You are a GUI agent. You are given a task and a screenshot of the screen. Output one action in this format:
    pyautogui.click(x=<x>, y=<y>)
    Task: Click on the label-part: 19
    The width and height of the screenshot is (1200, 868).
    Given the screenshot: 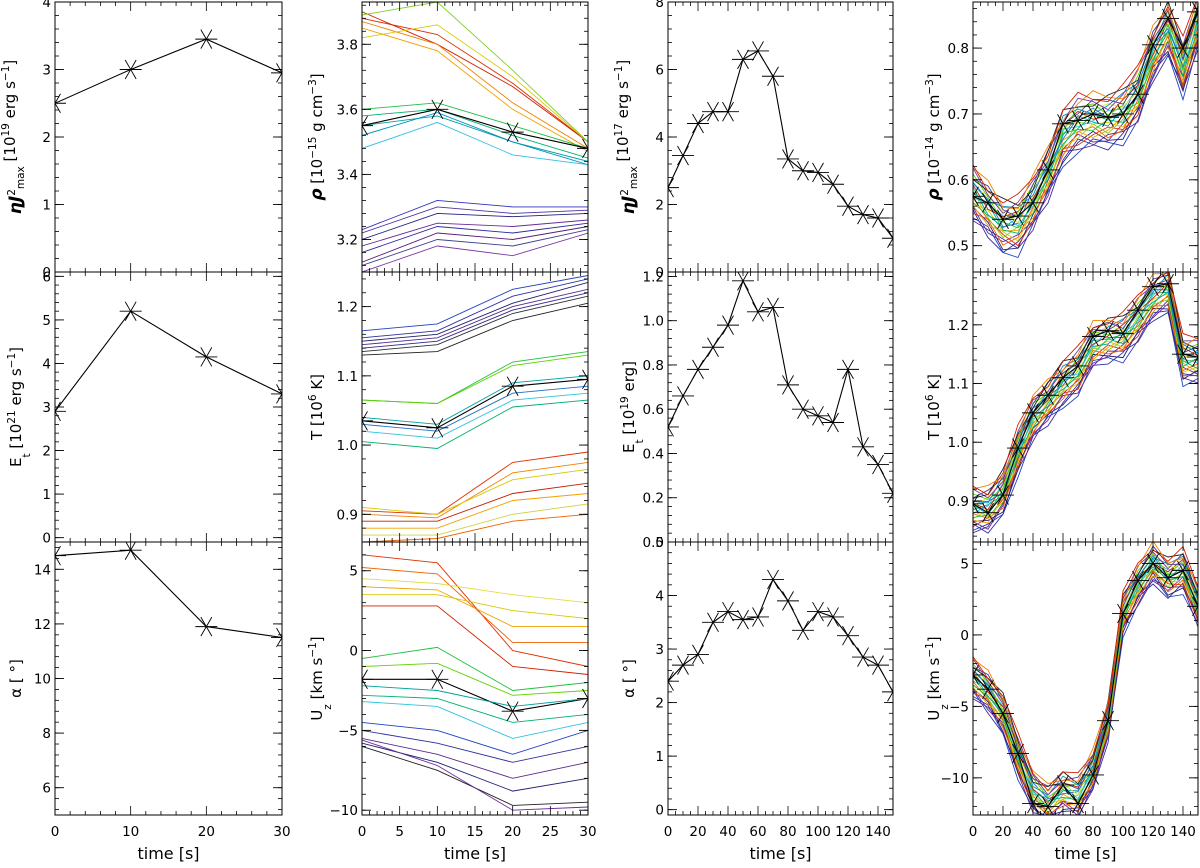 What is the action you would take?
    pyautogui.click(x=6, y=129)
    